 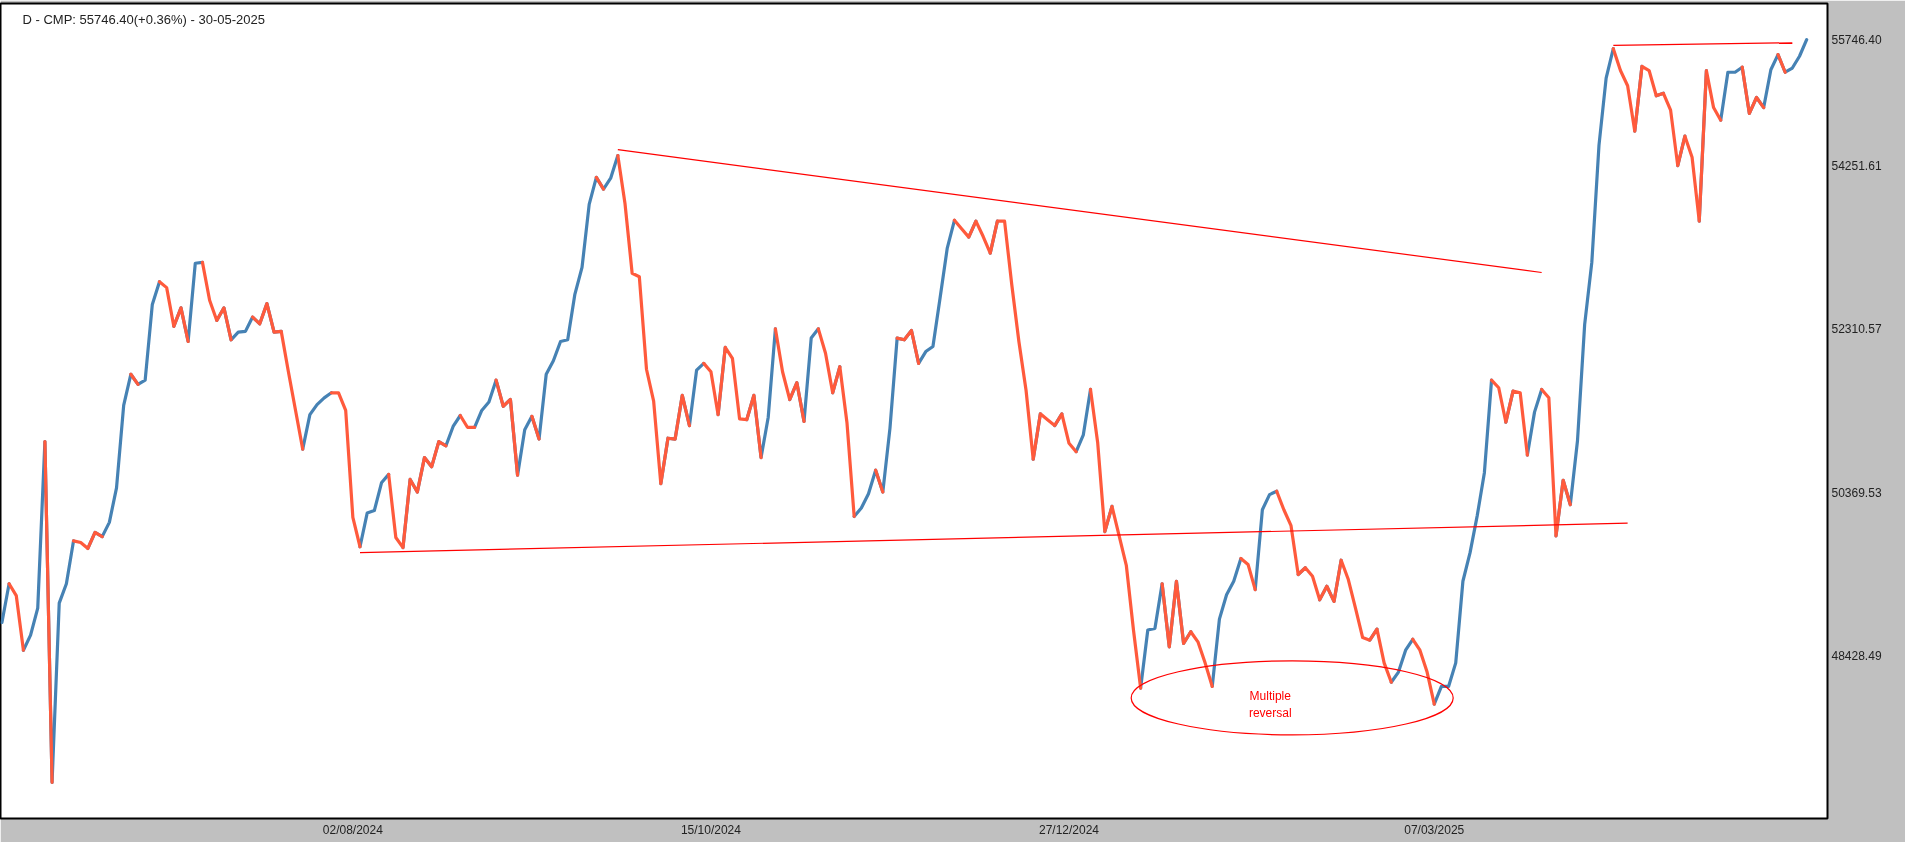 I want to click on x-tick-label: 15/10/2024, so click(x=711, y=829).